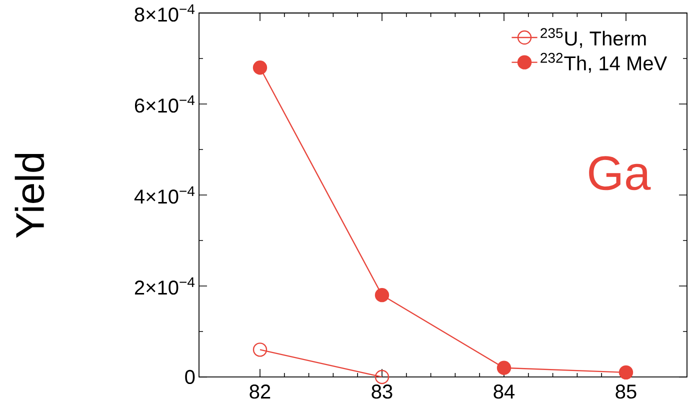 The height and width of the screenshot is (411, 693). What do you see at coordinates (620, 173) in the screenshot?
I see `annotation: Ga` at bounding box center [620, 173].